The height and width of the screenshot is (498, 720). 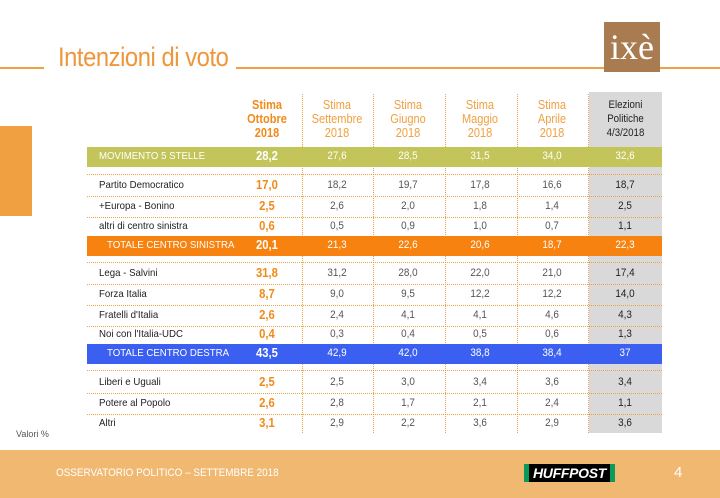 I want to click on value-settembre: 31,2, so click(x=337, y=273).